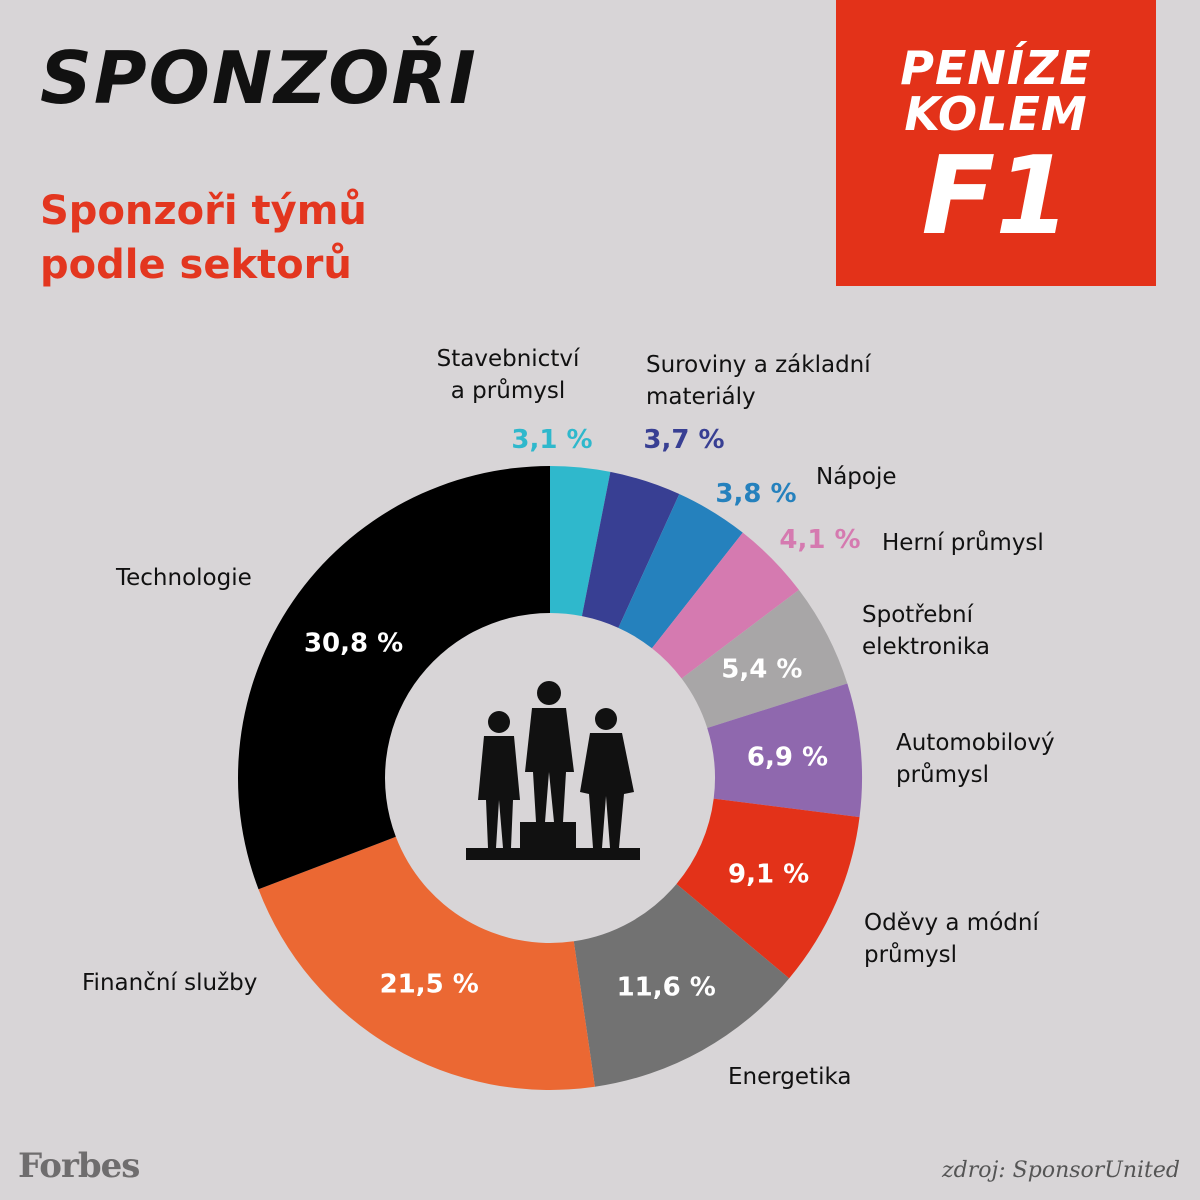  I want to click on category-label-2: Nápoje, so click(856, 477).